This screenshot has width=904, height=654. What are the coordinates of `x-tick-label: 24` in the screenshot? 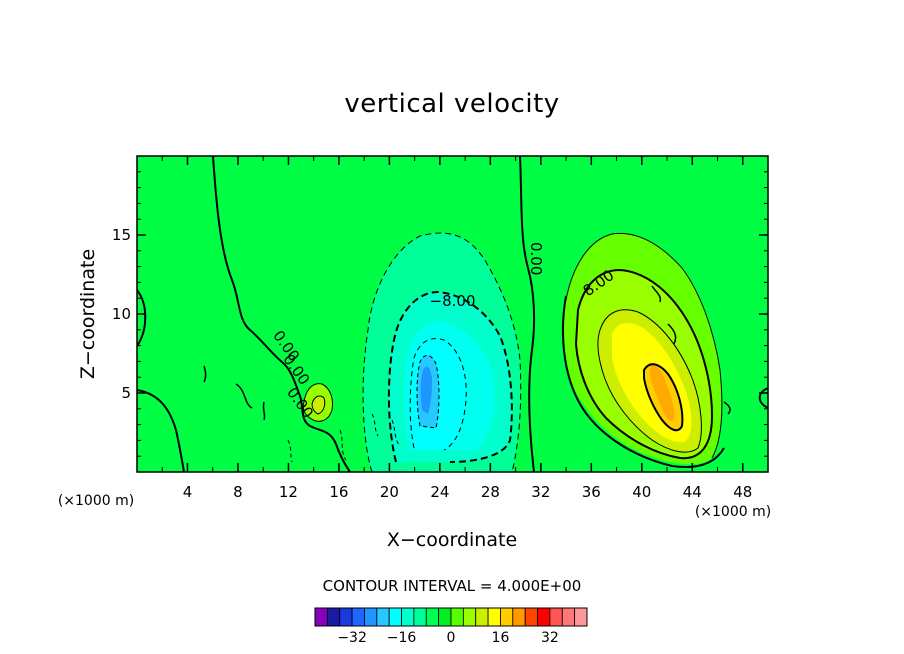 It's located at (439, 492).